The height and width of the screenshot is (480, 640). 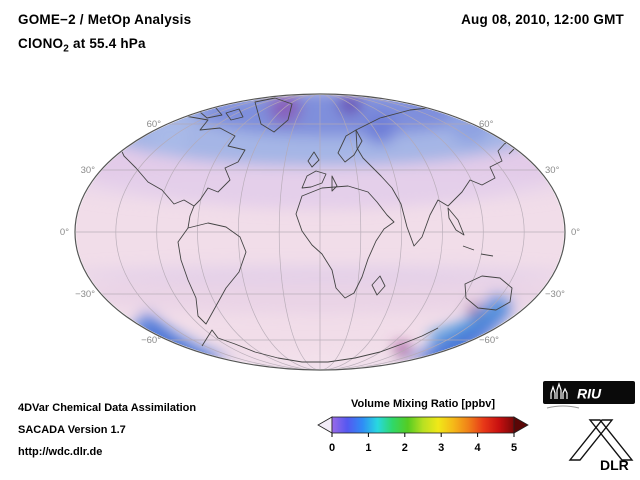 I want to click on tick-2: 2, so click(x=405, y=448).